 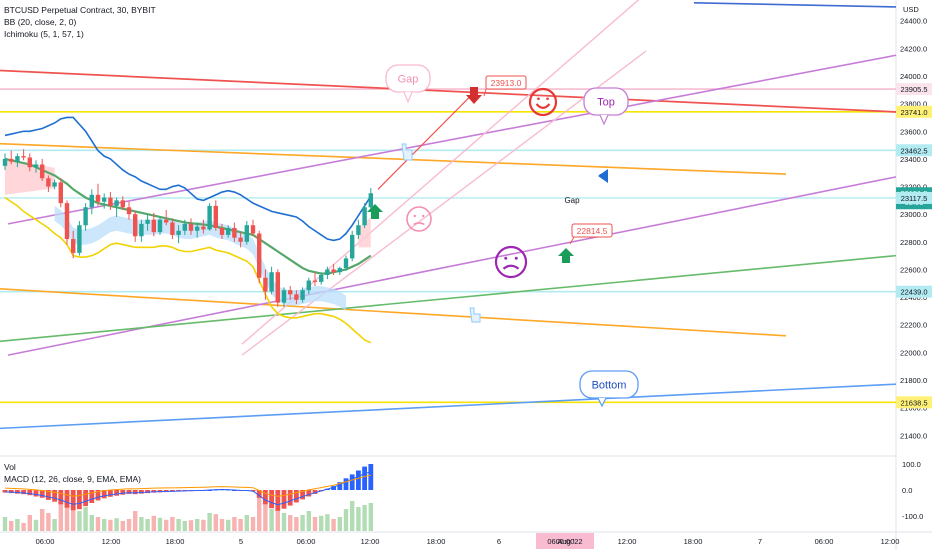 I want to click on tag-pointer, so click(x=572, y=240).